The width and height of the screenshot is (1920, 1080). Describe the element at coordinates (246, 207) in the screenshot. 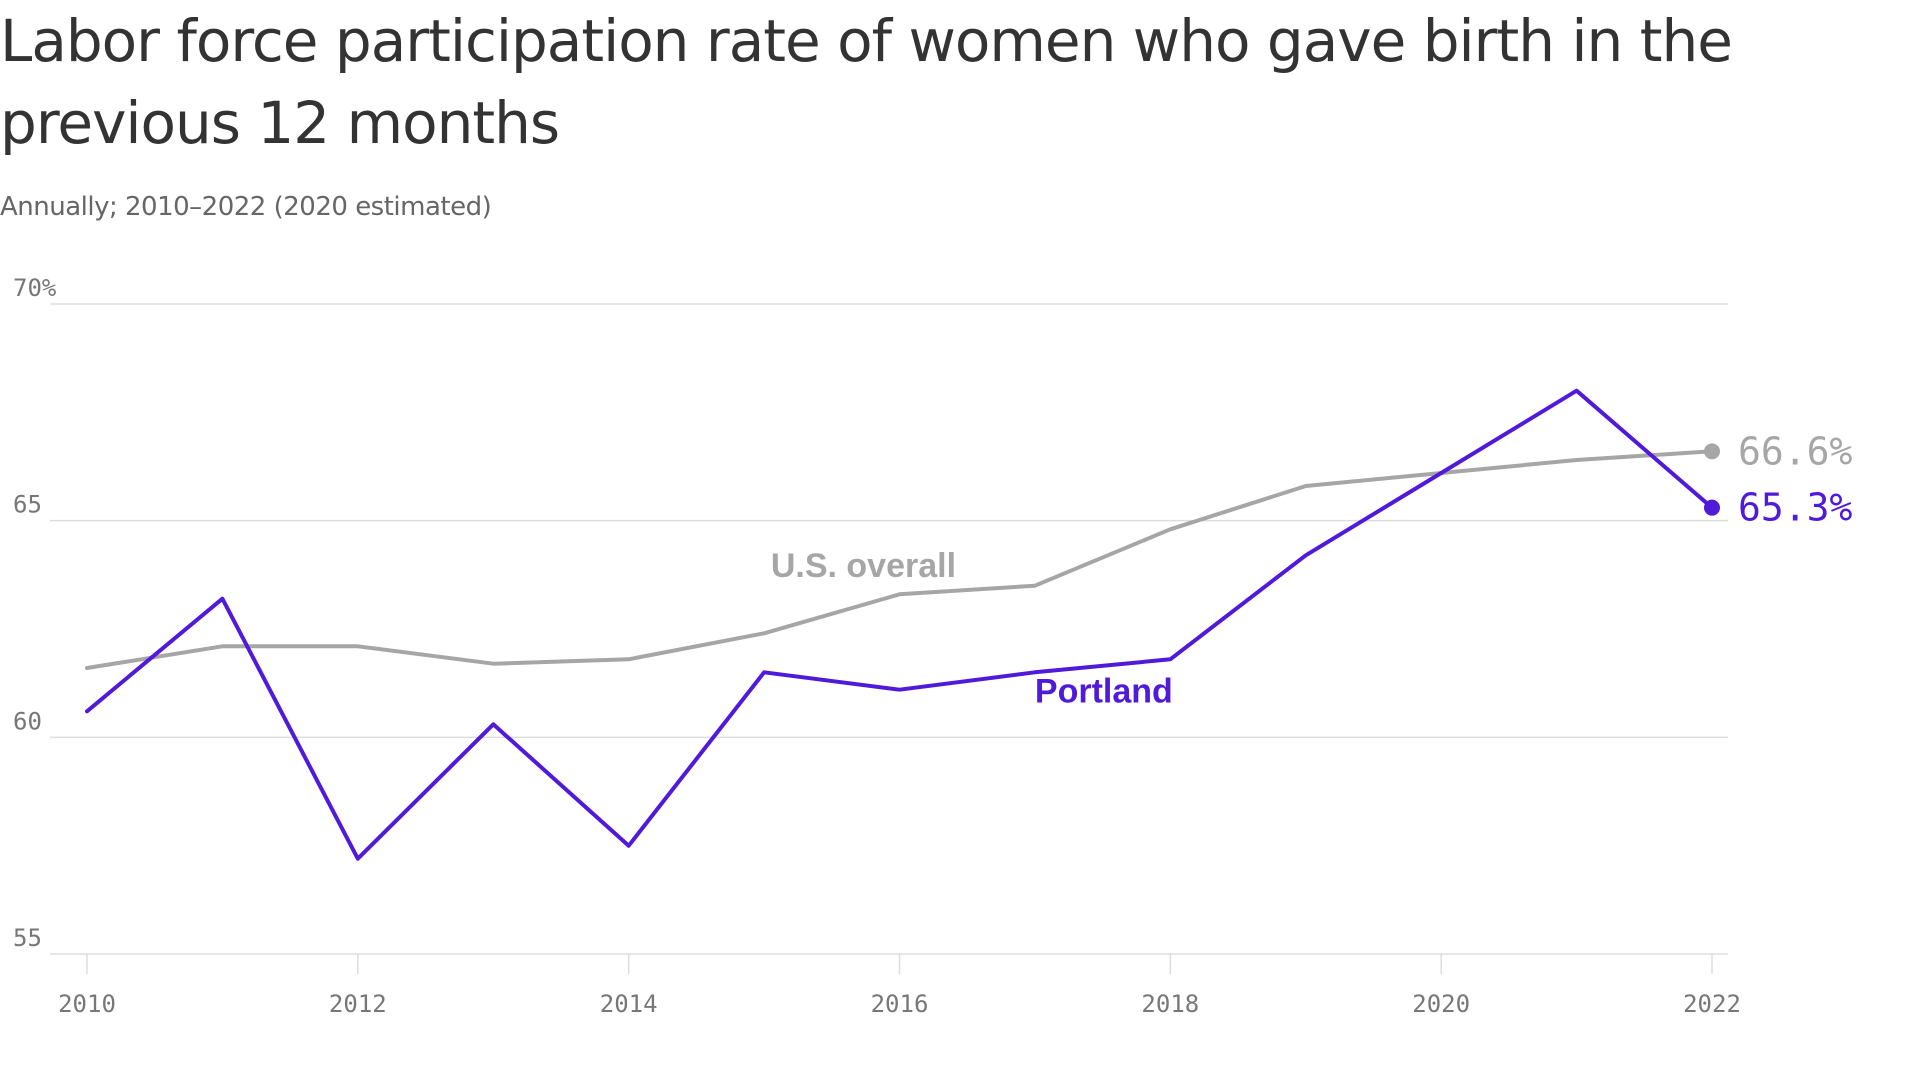

I see `chart-subtitle: Annually; 2010–2022 (2020 estimated)` at that location.